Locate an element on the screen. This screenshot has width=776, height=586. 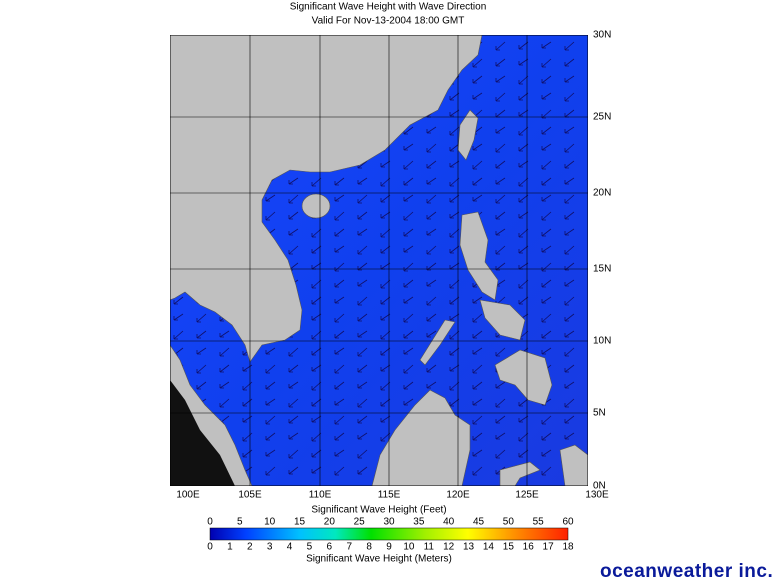
feet-label: 45 is located at coordinates (479, 522).